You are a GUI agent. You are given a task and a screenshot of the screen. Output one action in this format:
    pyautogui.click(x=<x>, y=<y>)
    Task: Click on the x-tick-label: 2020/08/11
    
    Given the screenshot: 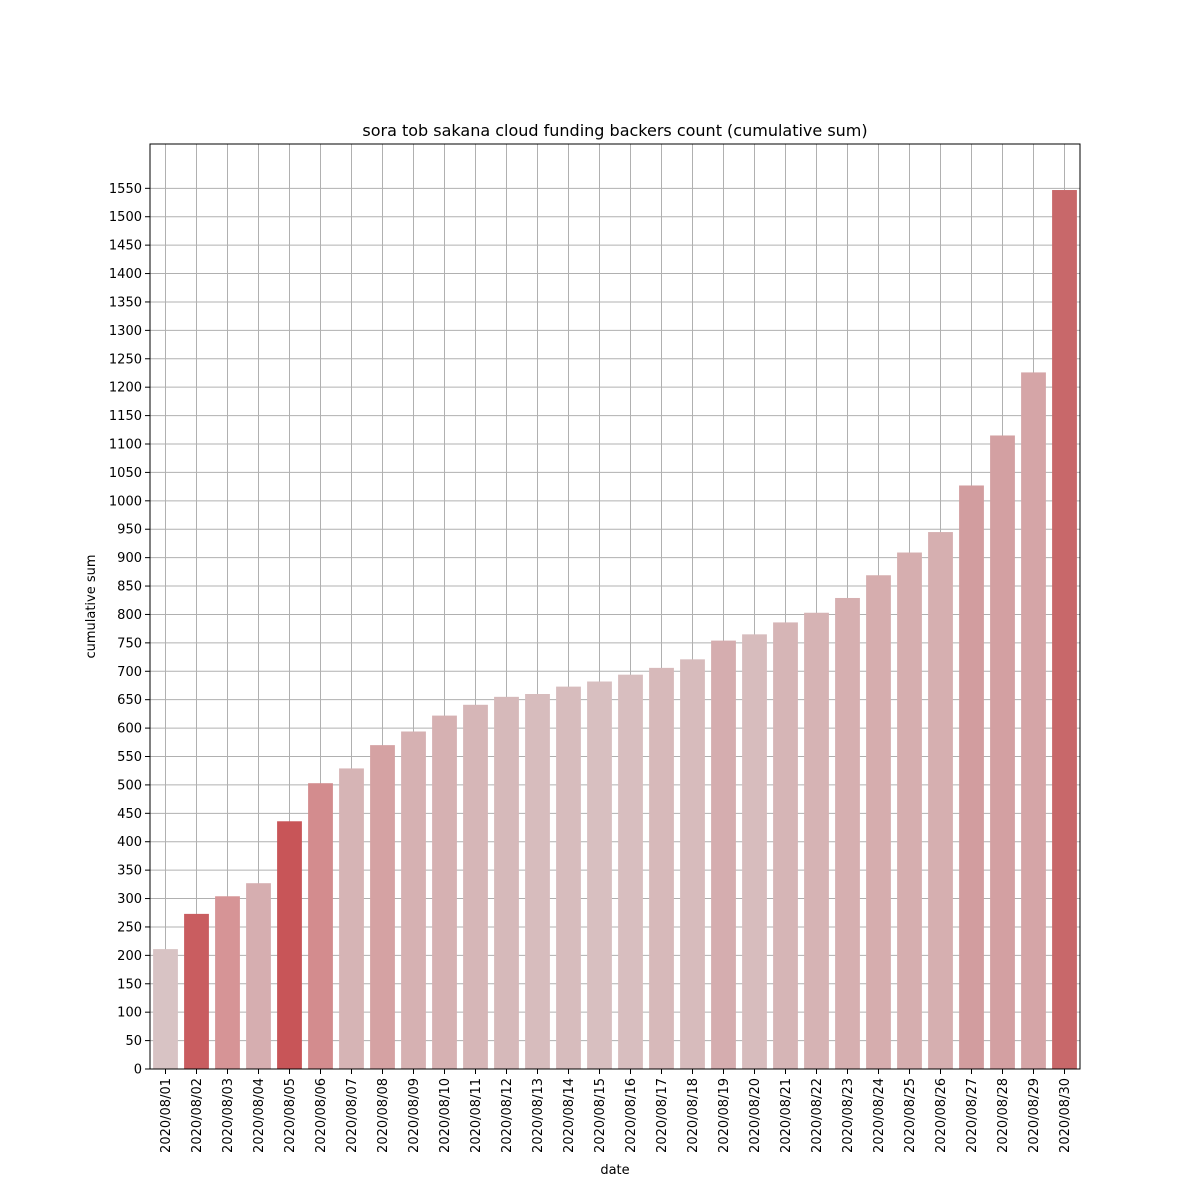 What is the action you would take?
    pyautogui.click(x=476, y=1115)
    